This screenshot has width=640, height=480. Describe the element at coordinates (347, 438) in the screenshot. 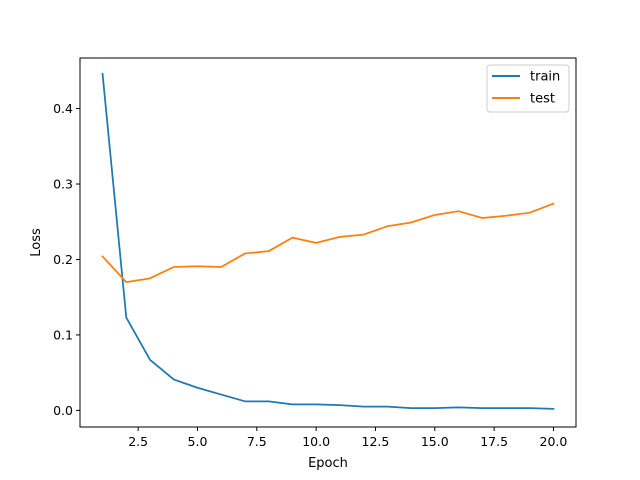

I see `x-axis: 2.5 5.0 7.5 10.0 12.5 15.0 17.5 20.0` at that location.